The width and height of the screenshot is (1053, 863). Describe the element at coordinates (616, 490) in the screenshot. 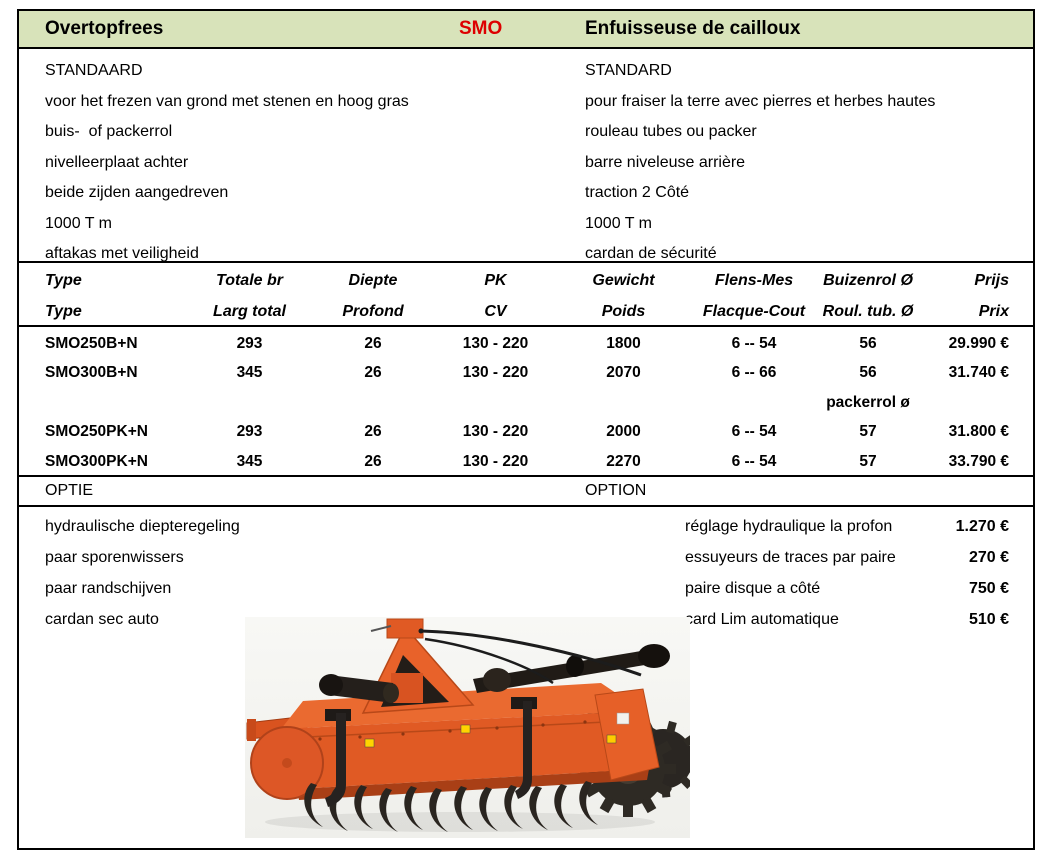

I see `options-heading-fr: OPTION` at that location.